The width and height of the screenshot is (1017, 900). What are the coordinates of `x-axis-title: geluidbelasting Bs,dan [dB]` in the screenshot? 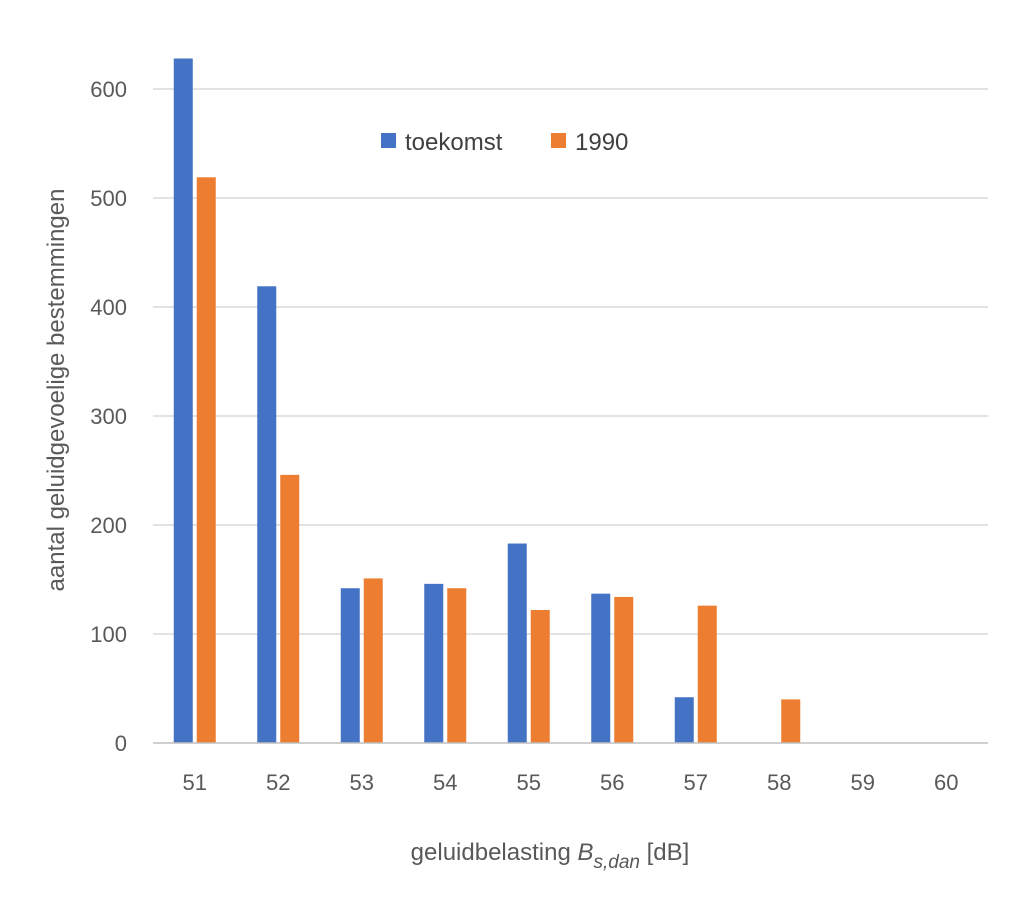 It's located at (550, 856).